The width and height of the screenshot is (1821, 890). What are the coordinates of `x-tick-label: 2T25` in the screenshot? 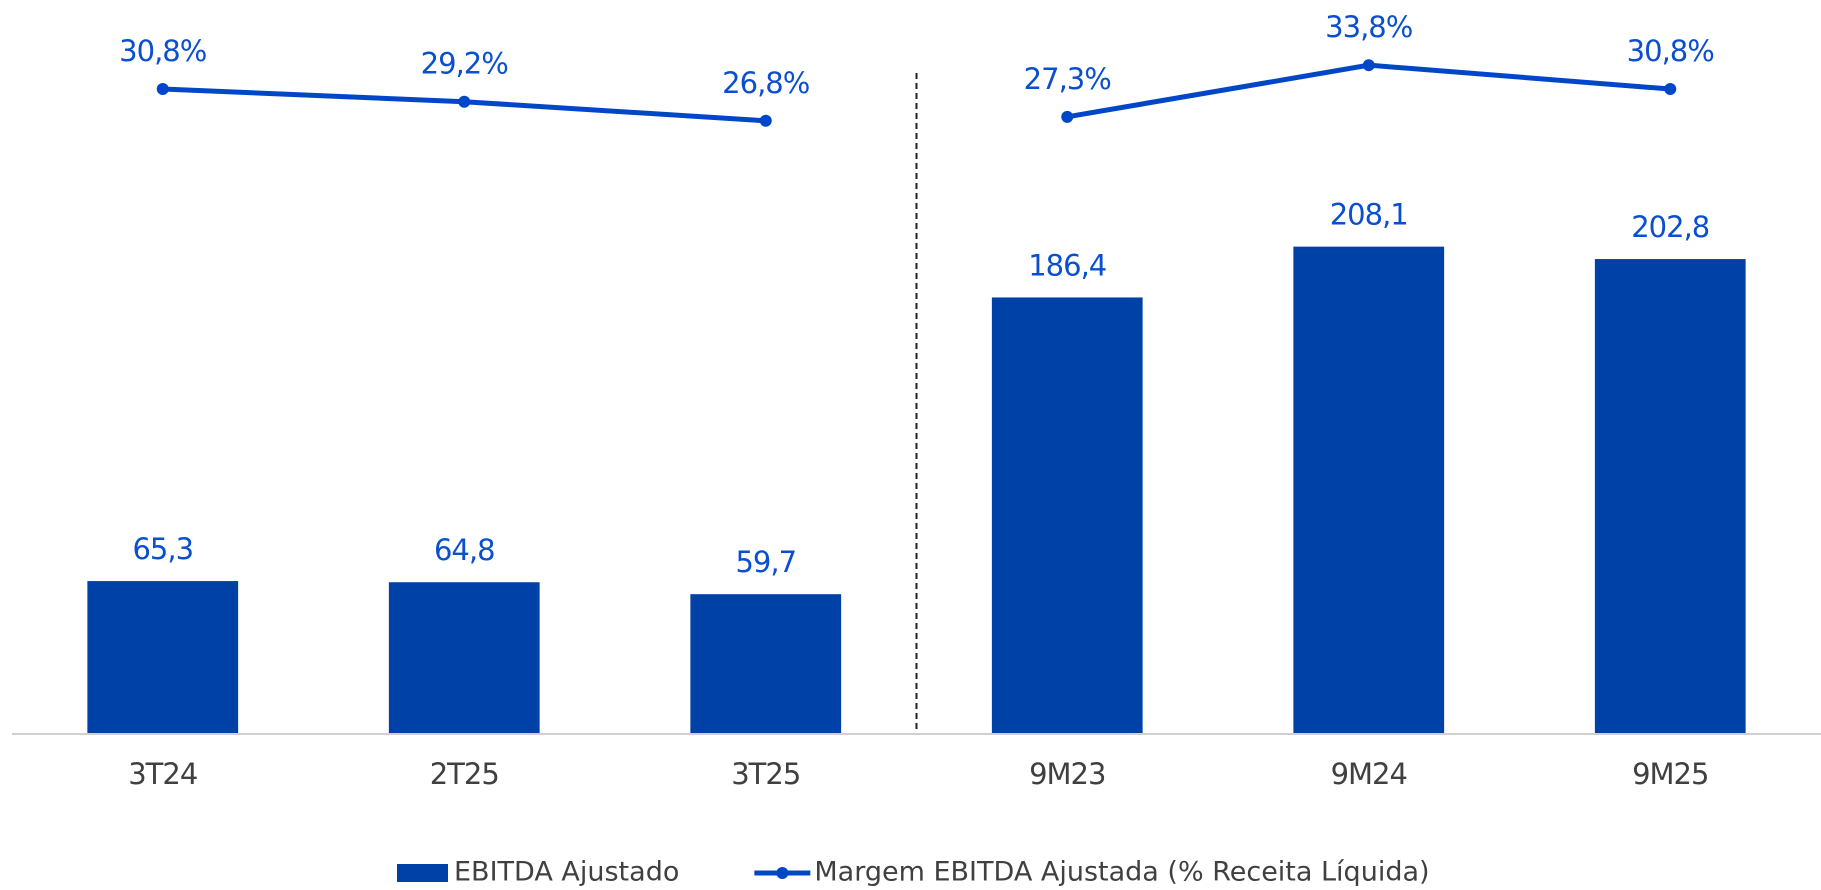 It's located at (464, 774).